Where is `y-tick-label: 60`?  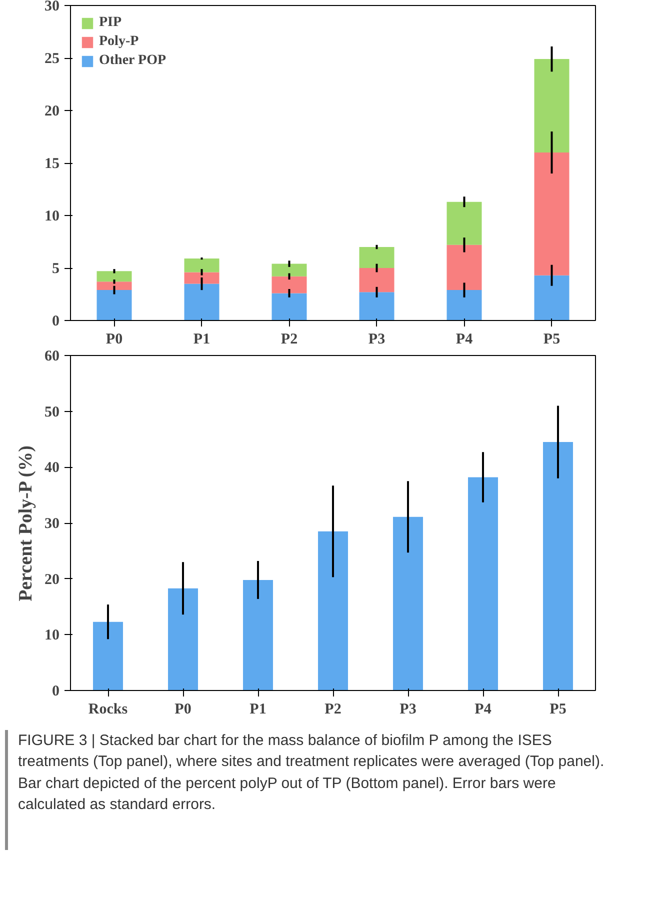
y-tick-label: 60 is located at coordinates (52, 356).